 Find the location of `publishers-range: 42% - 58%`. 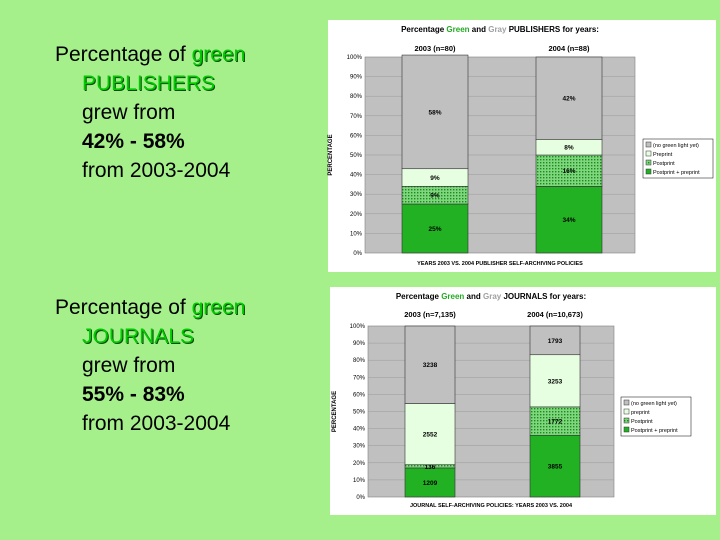

publishers-range: 42% - 58% is located at coordinates (133, 141).